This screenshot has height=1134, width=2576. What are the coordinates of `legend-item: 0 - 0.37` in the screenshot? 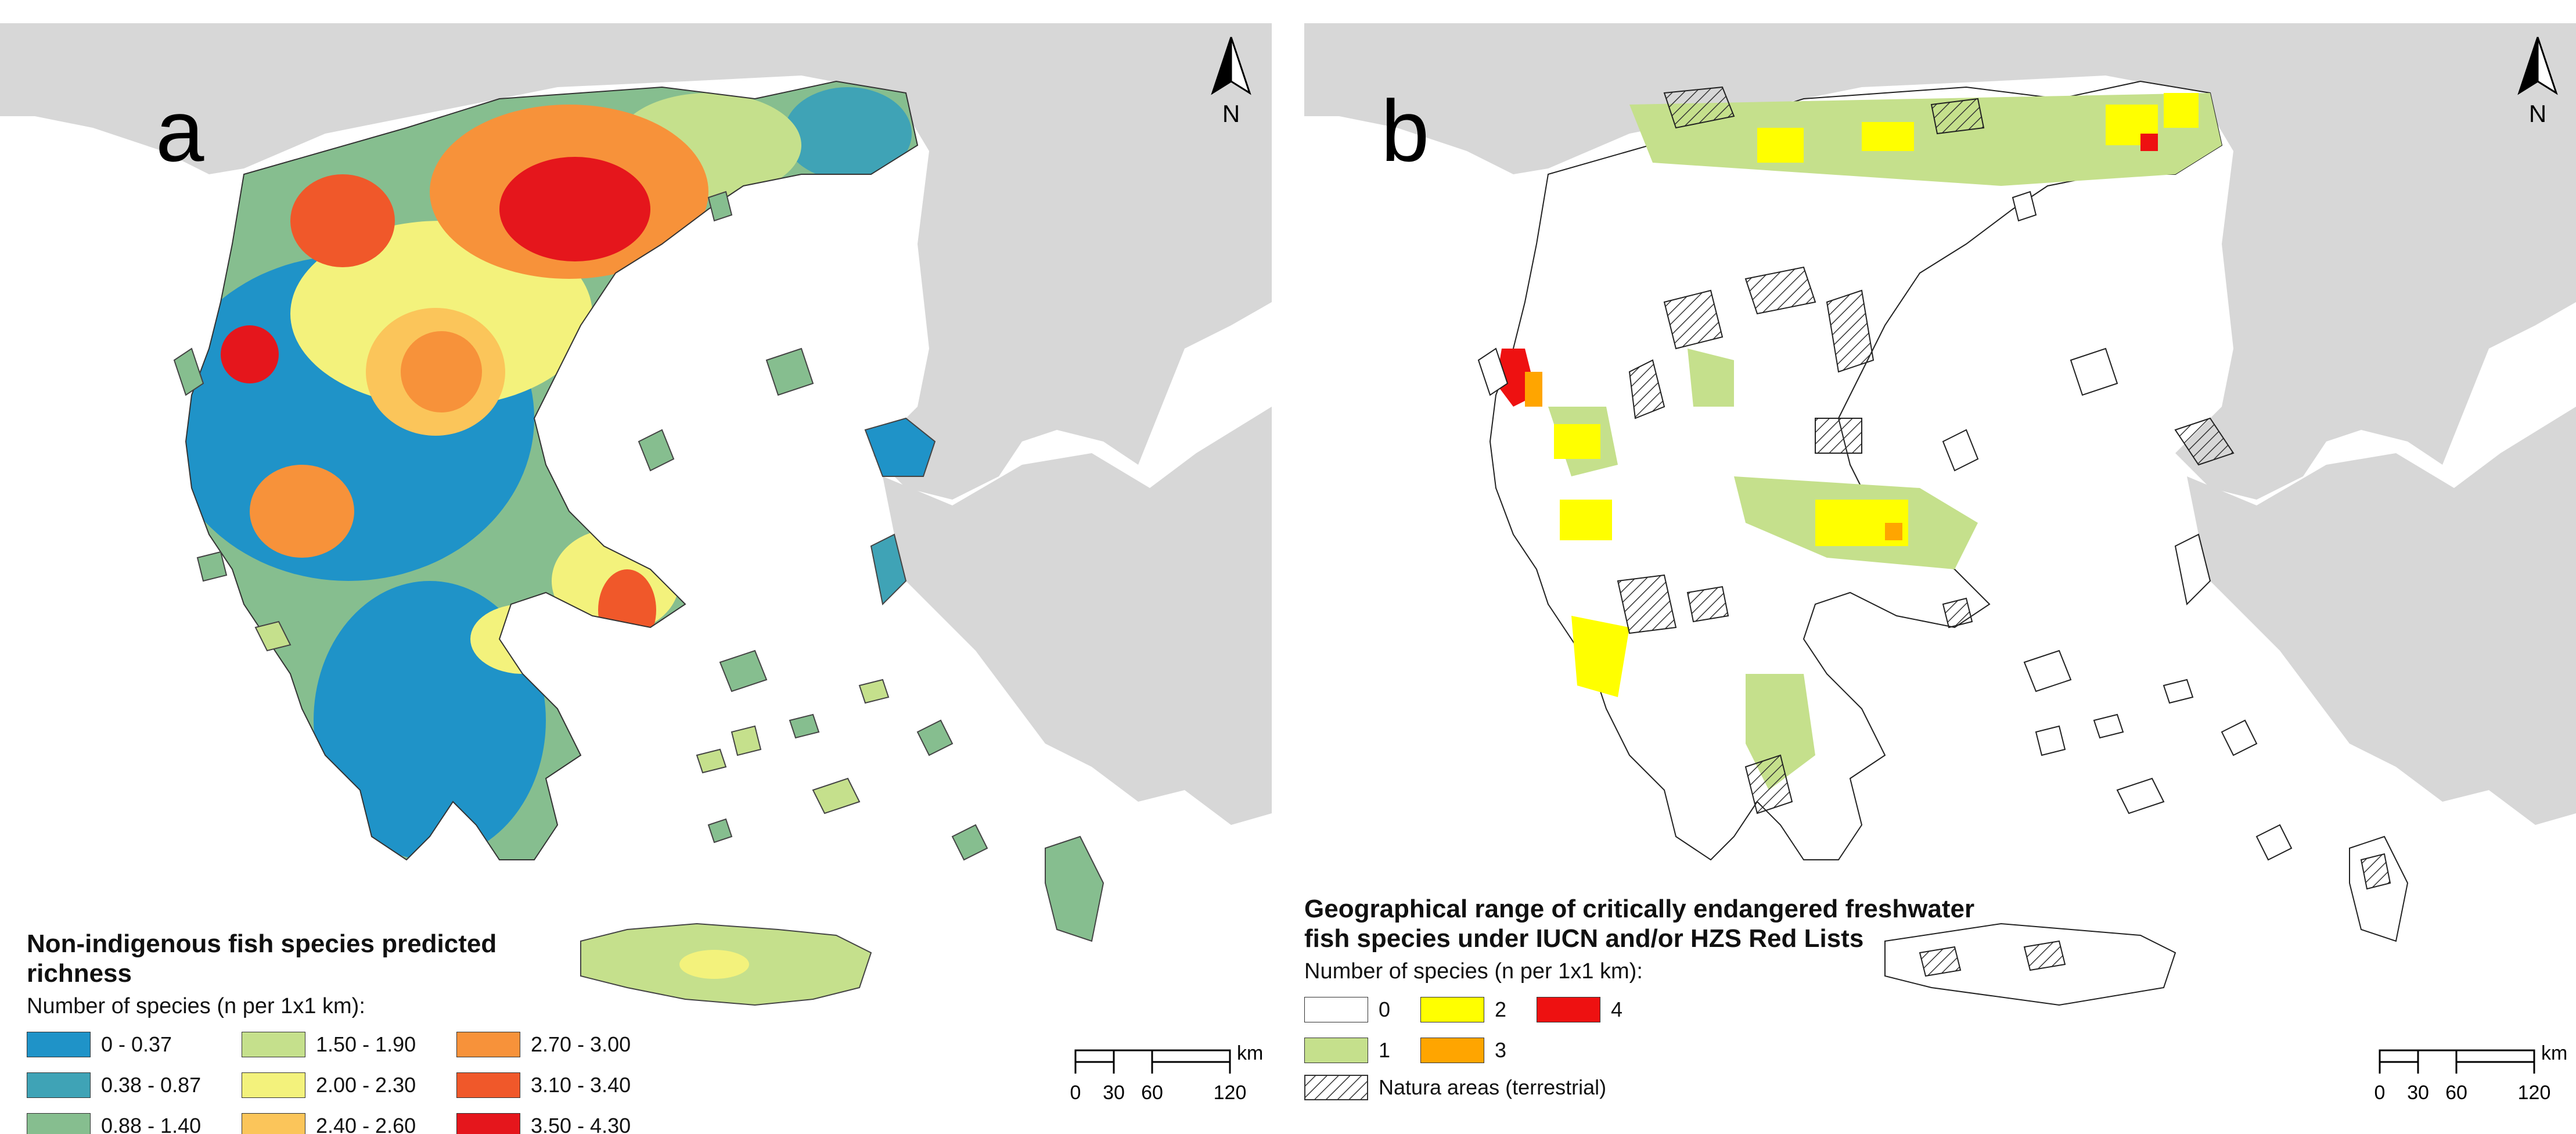 It's located at (134, 1044).